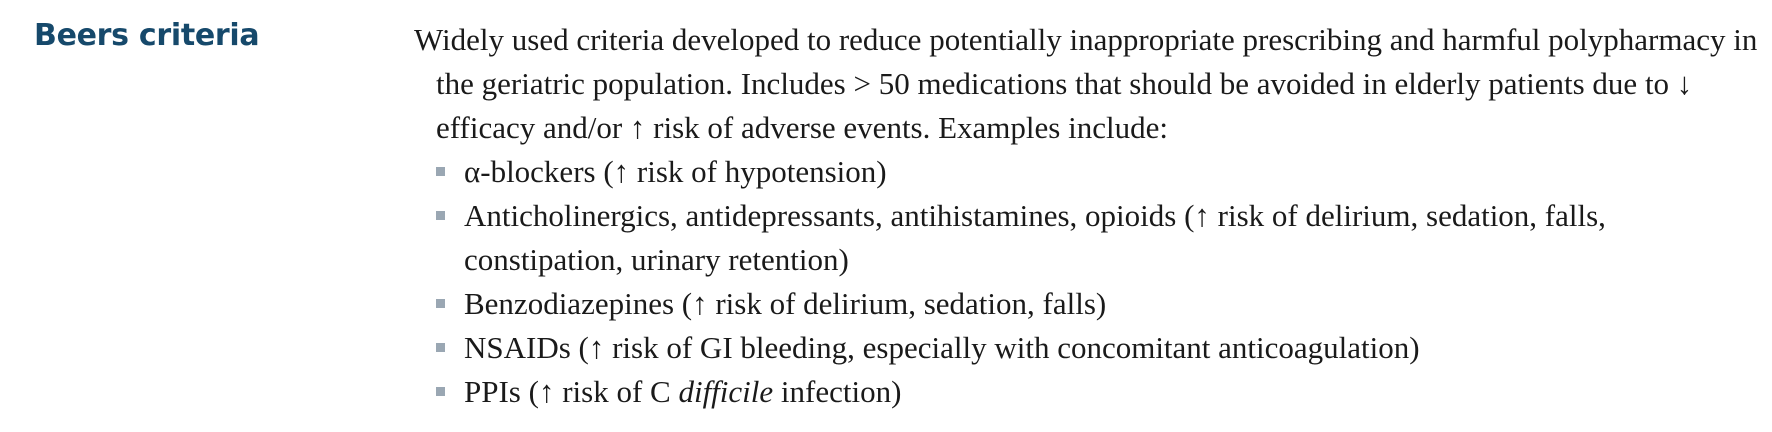 Image resolution: width=1772 pixels, height=432 pixels. What do you see at coordinates (1100, 392) in the screenshot?
I see `list-item-ppis: PPIs (↑ risk of C difficile infection)` at bounding box center [1100, 392].